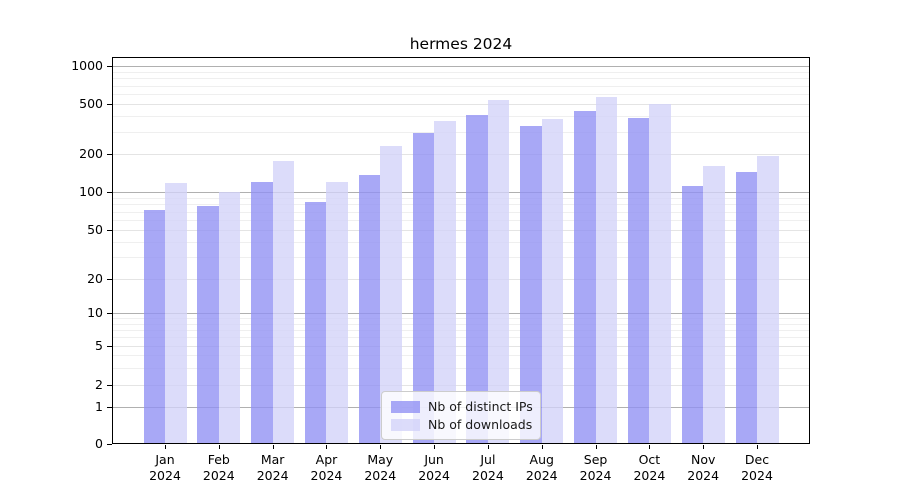 The image size is (900, 500). I want to click on bar-jul-downloads, so click(498, 271).